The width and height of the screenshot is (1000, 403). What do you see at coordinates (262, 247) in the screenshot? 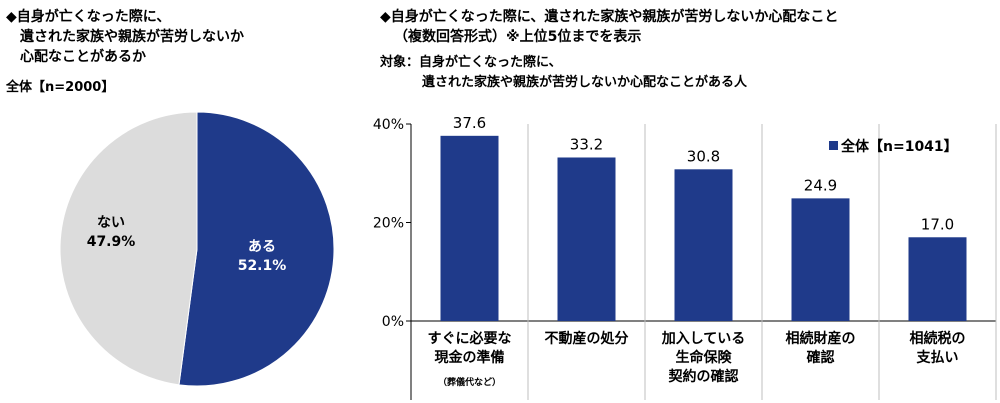
I see `pie-label-aru-name: ある` at bounding box center [262, 247].